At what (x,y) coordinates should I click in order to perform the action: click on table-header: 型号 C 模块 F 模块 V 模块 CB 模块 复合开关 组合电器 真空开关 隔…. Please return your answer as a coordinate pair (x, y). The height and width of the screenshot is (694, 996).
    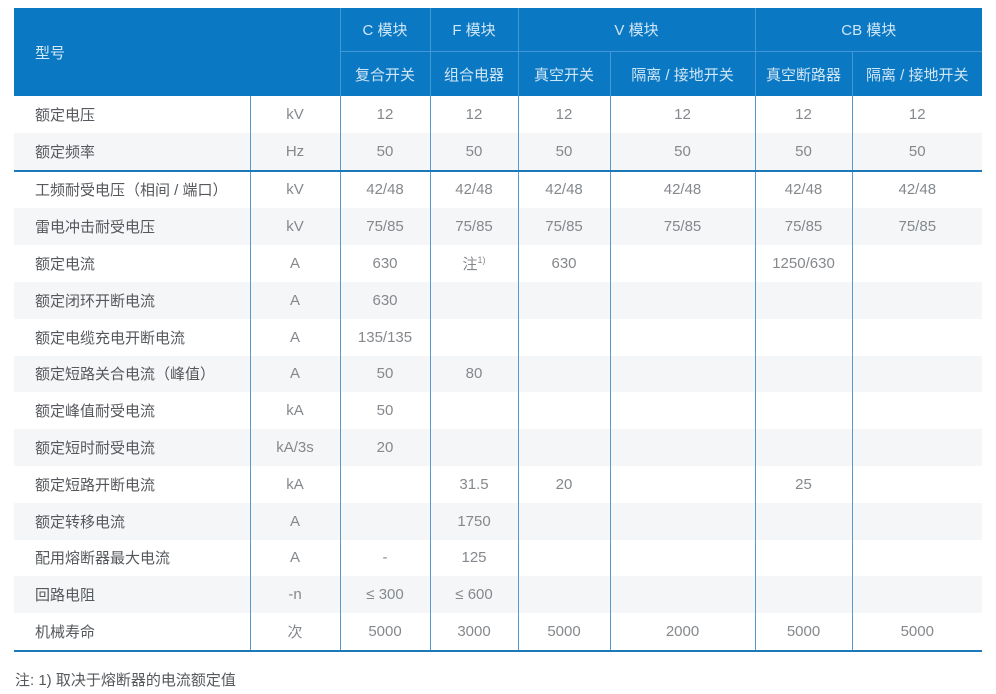
    Looking at the image, I should click on (498, 52).